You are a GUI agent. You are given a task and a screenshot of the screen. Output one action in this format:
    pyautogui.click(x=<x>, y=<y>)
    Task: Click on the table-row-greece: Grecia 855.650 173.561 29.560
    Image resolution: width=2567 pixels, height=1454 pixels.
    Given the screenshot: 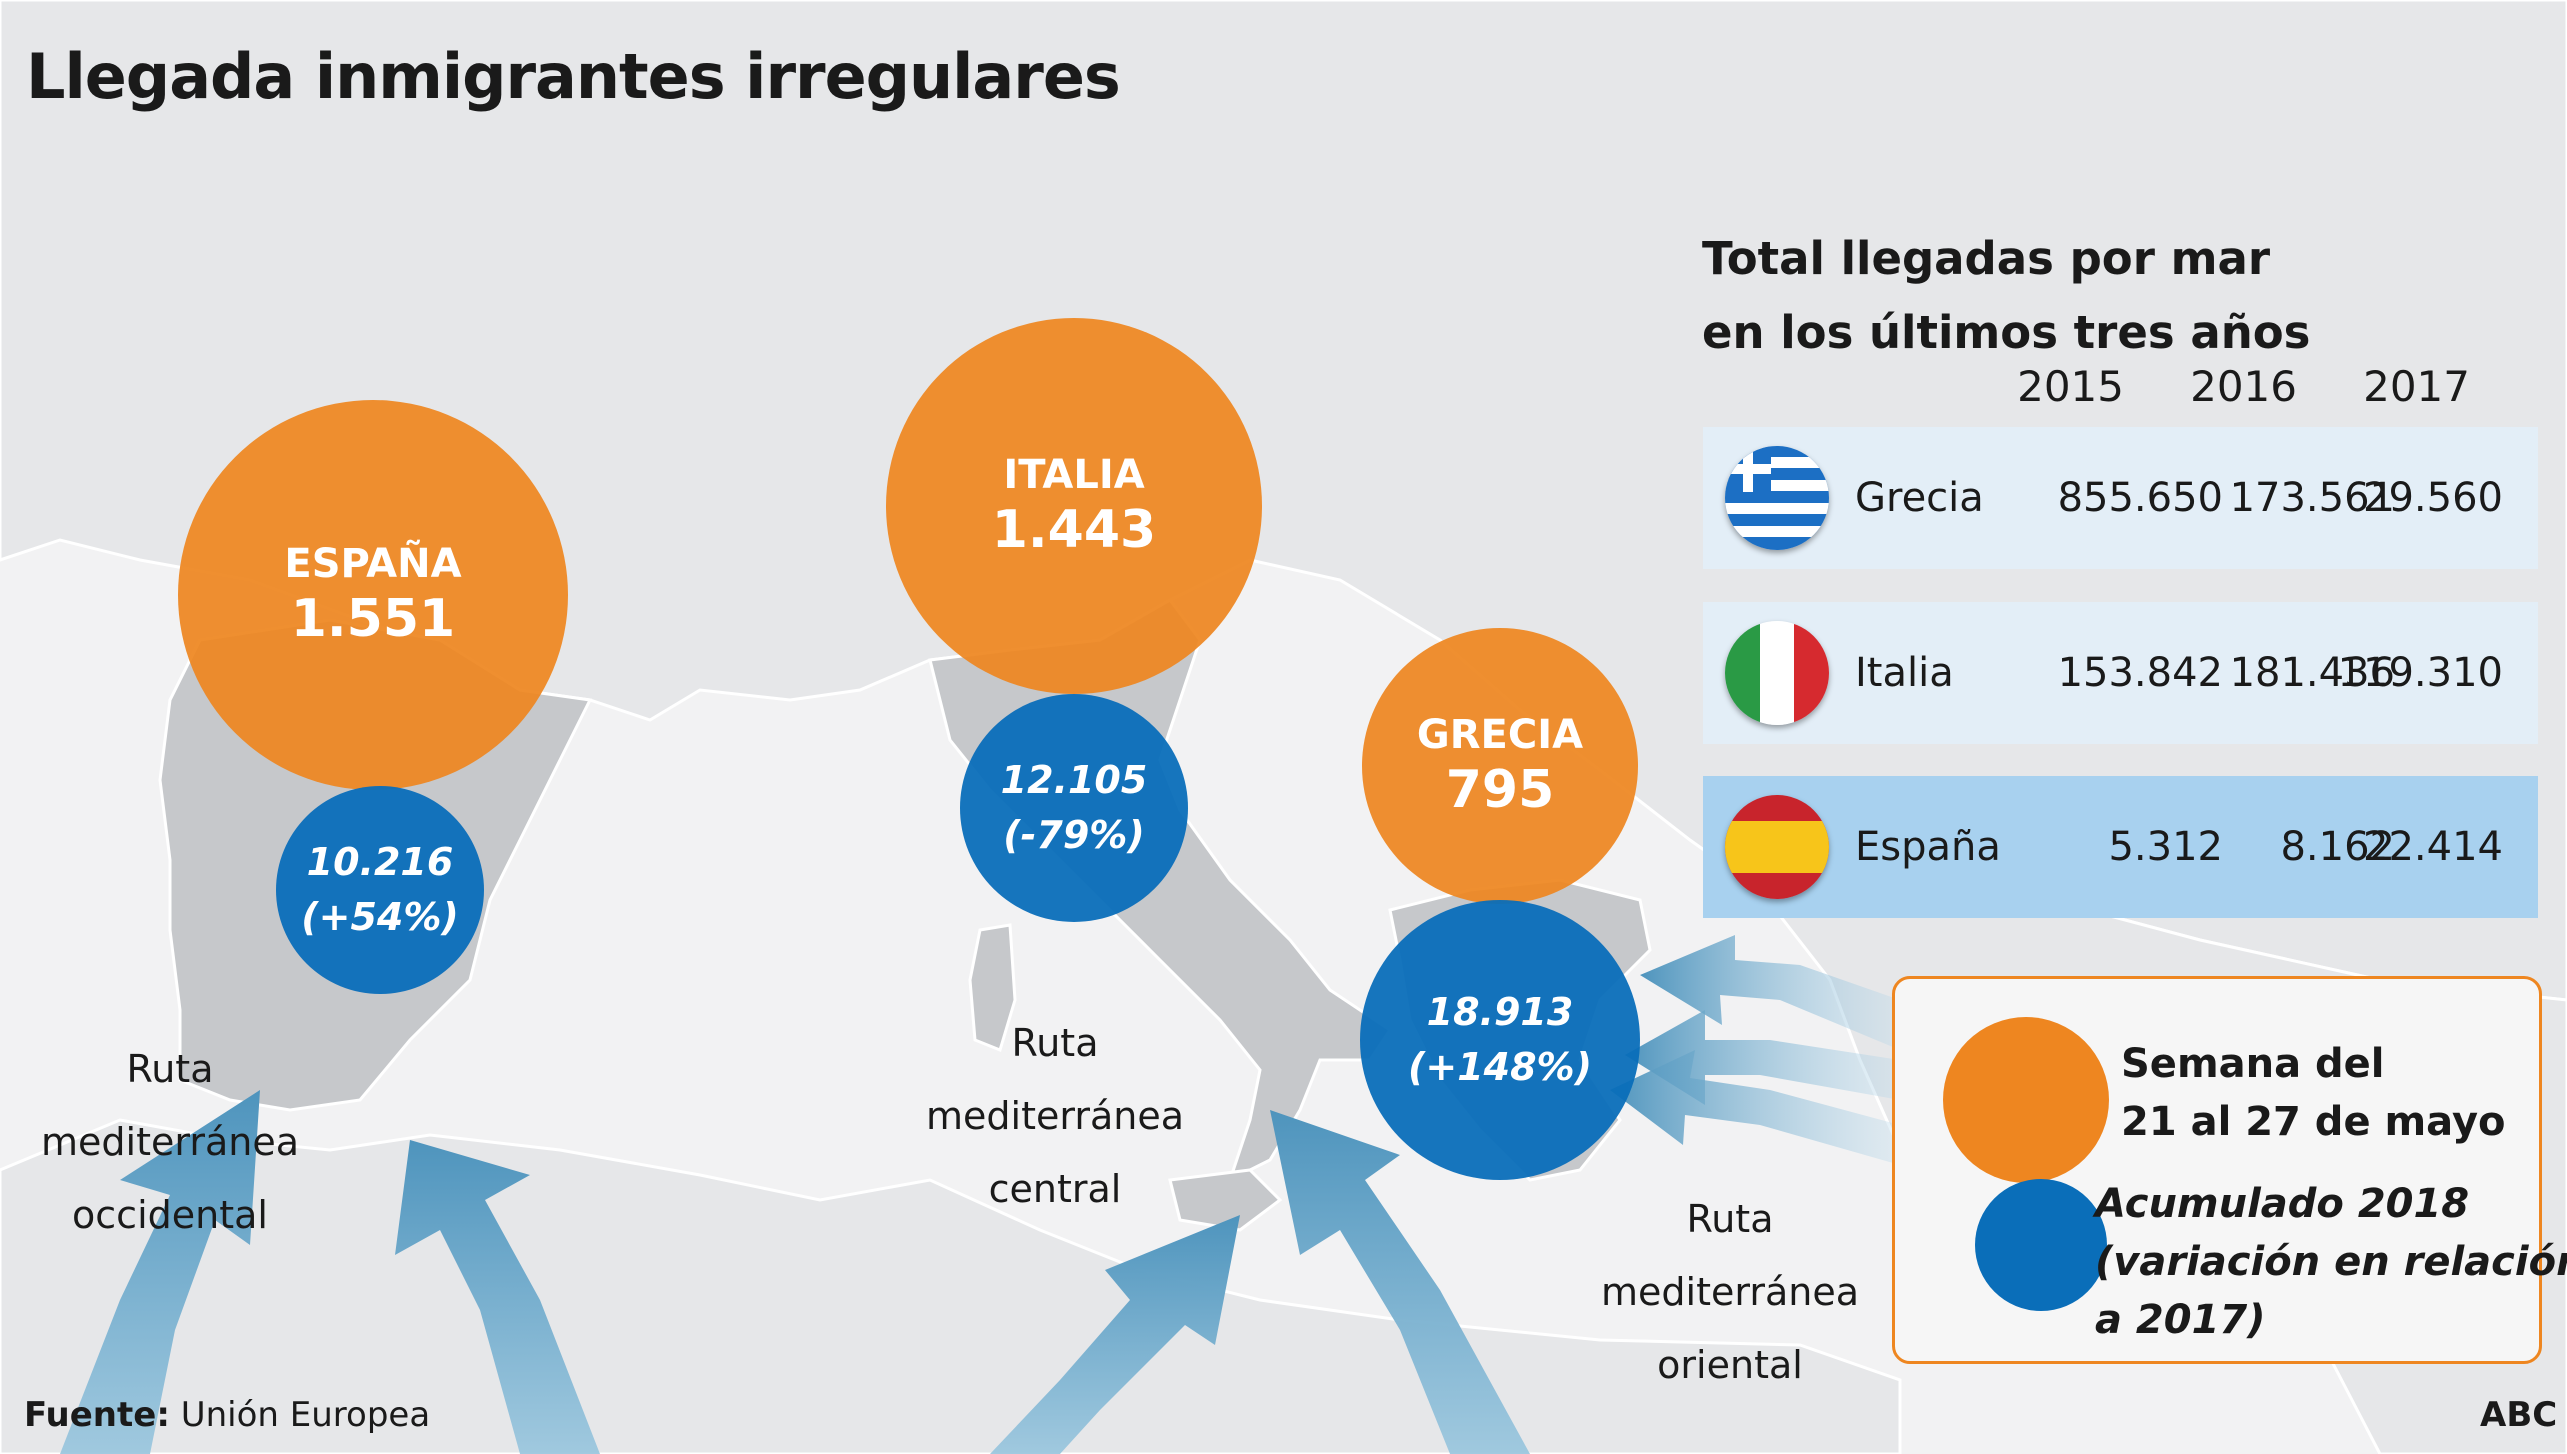 What is the action you would take?
    pyautogui.click(x=2120, y=498)
    